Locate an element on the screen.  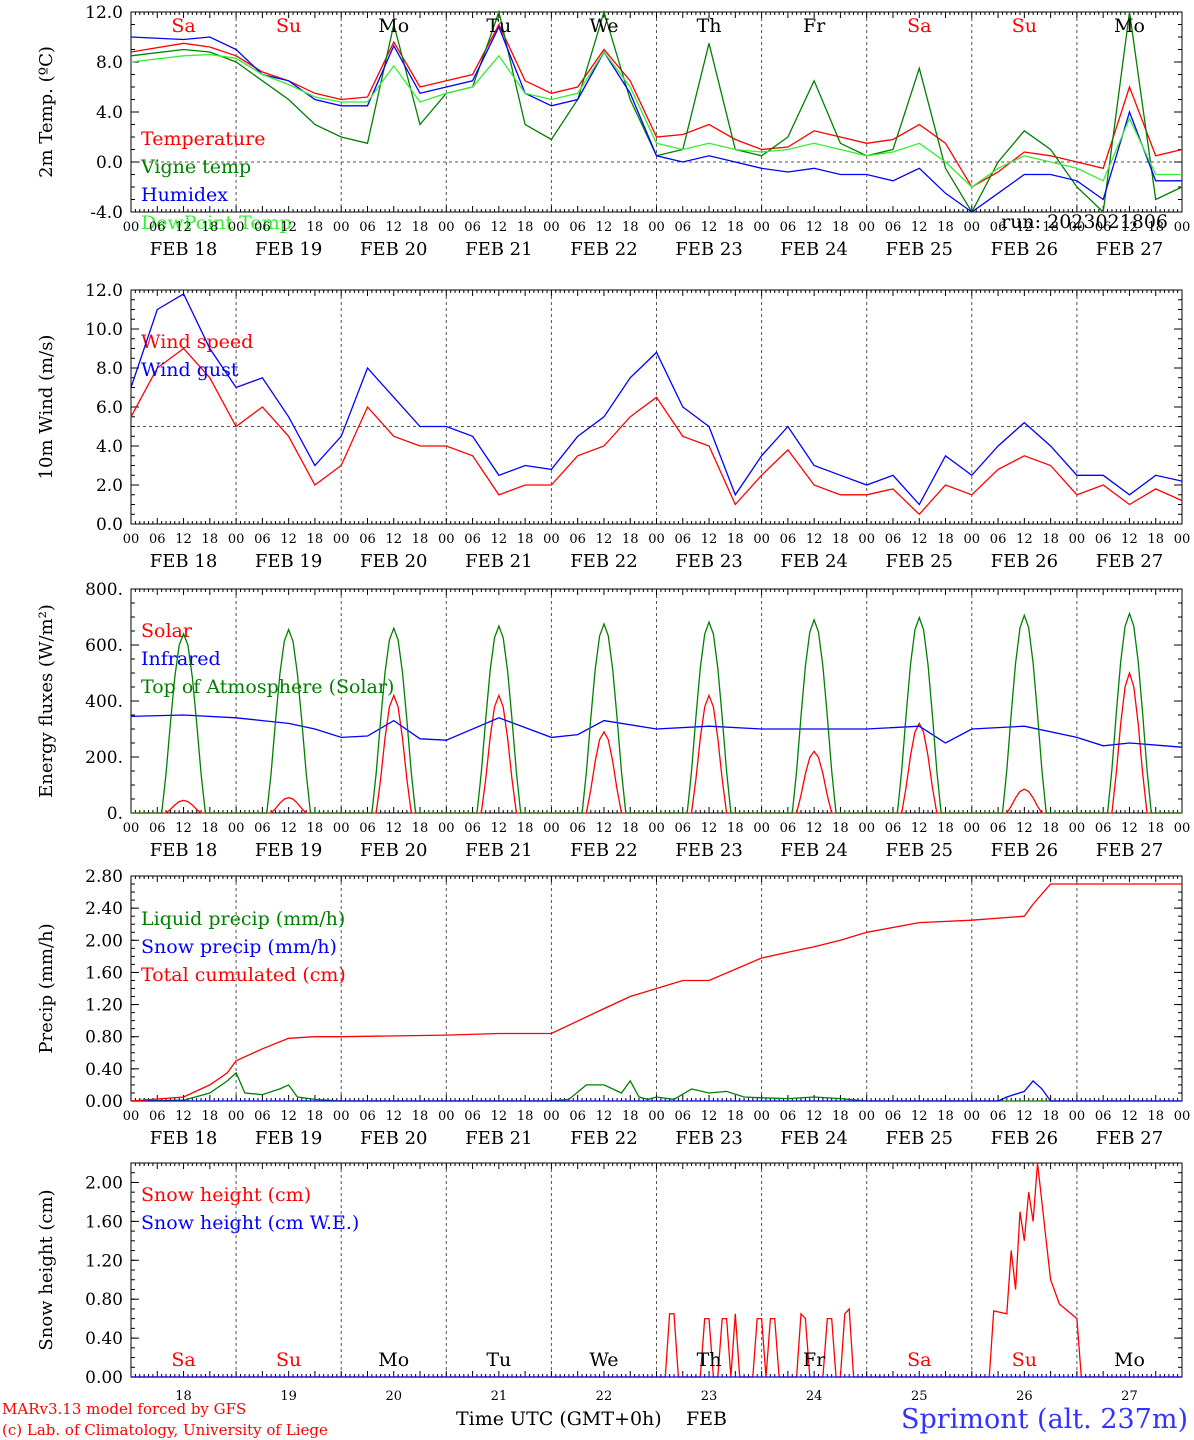
station-label: Sprimont (alt. 237m) is located at coordinates (1044, 1419).